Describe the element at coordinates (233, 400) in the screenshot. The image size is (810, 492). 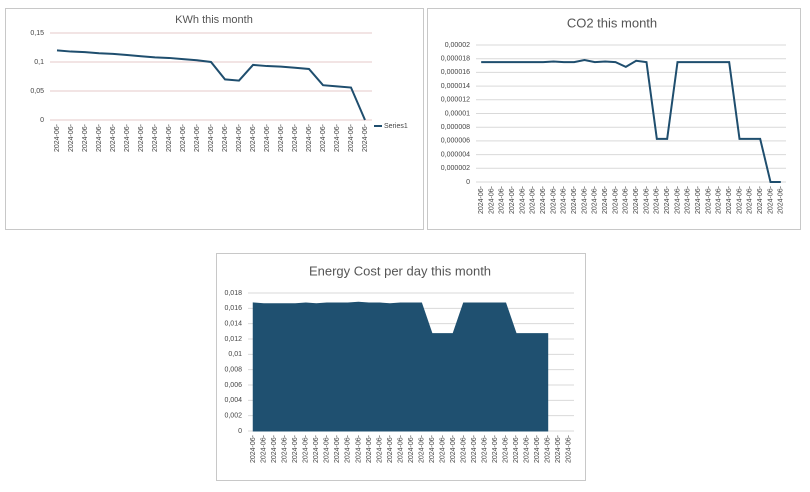
I see `y-tick-label: 0,004` at that location.